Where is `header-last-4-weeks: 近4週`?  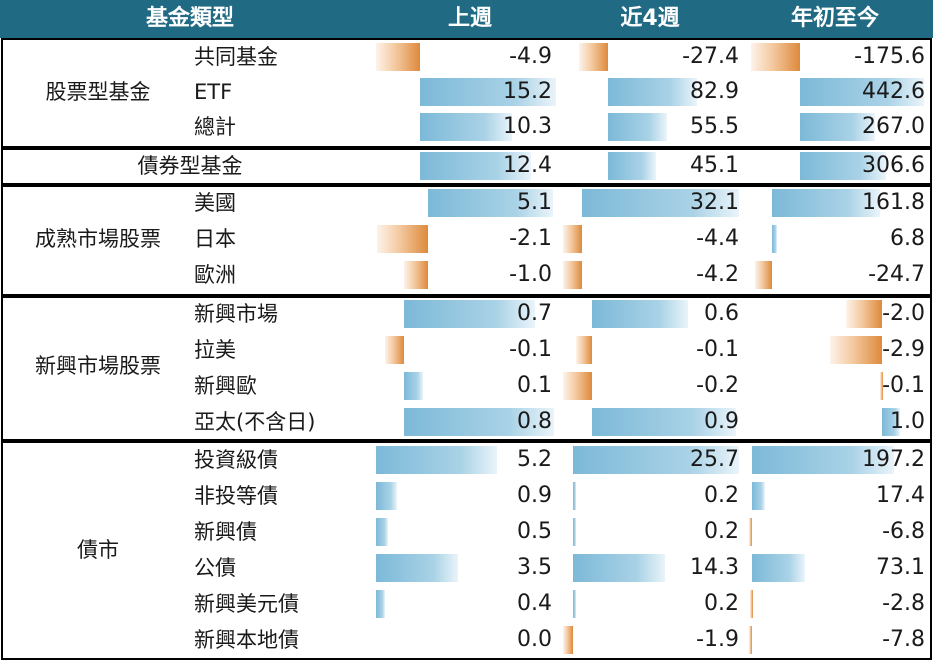 header-last-4-weeks: 近4週 is located at coordinates (650, 18).